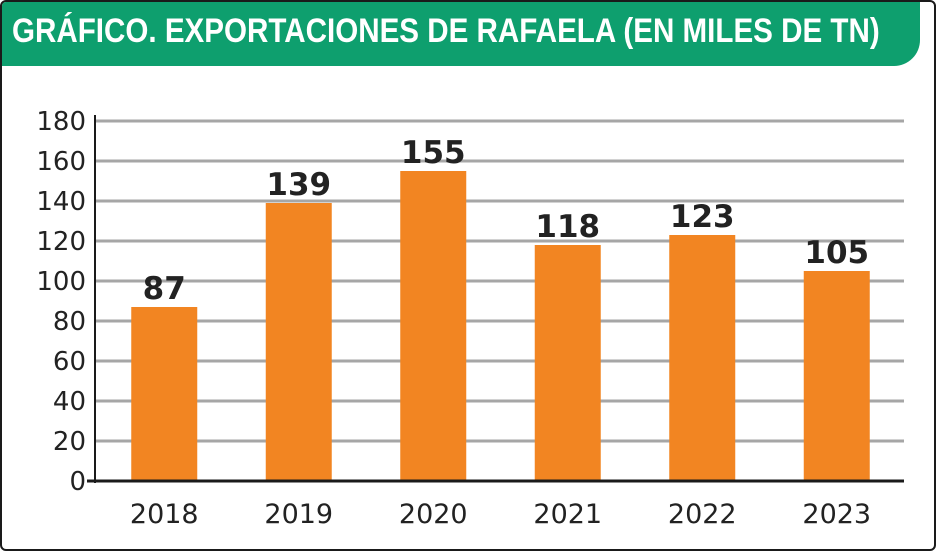 This screenshot has height=551, width=936. What do you see at coordinates (77, 482) in the screenshot?
I see `y-tick-label: 0` at bounding box center [77, 482].